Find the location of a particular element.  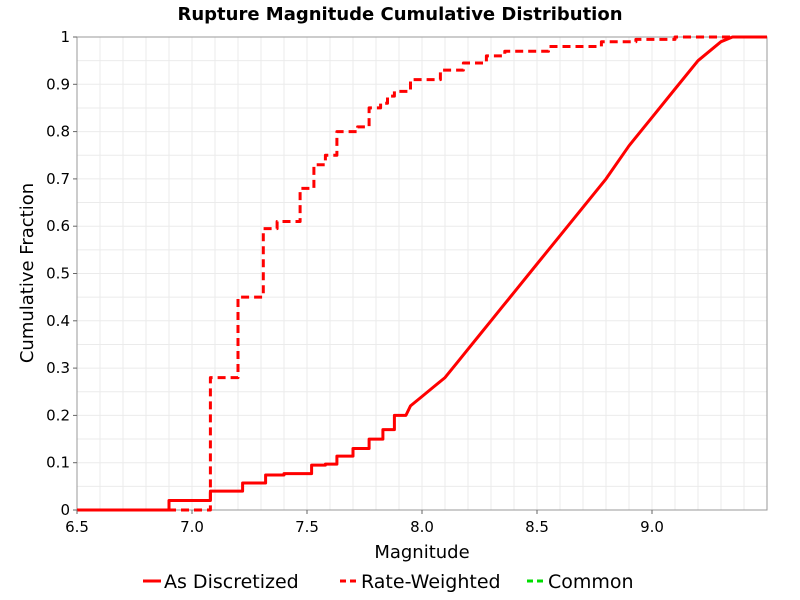

legend-label-rate-weighted: Rate-Weighted is located at coordinates (431, 582).